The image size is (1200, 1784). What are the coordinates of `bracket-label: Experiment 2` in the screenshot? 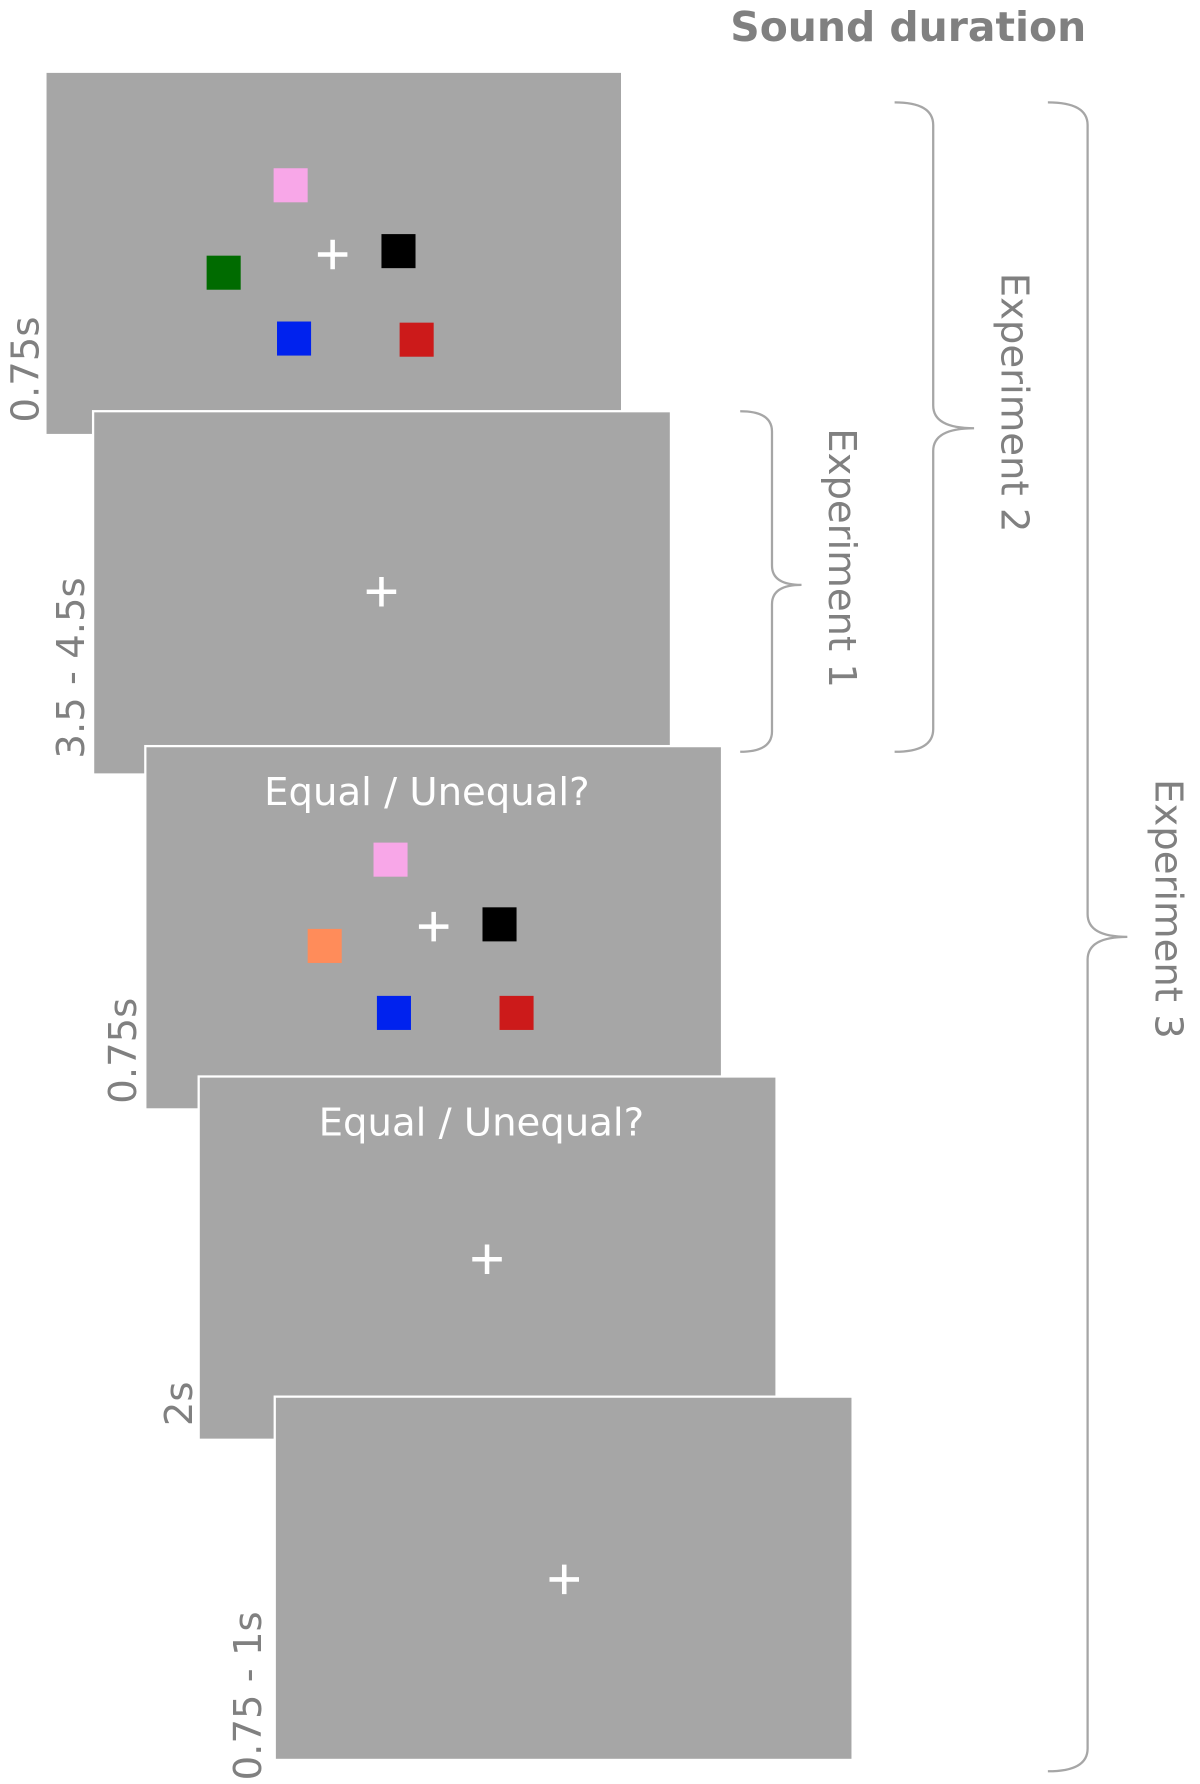 It's located at (1013, 403).